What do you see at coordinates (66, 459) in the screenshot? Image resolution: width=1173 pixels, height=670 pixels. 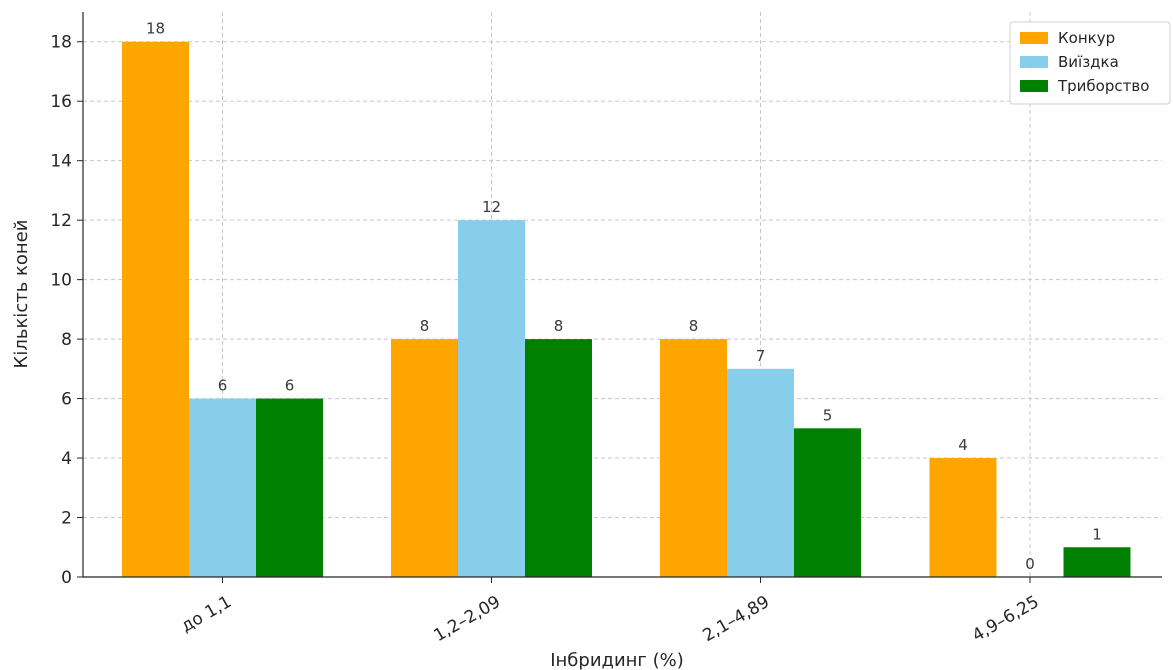 I see `y-tick-label: 4` at bounding box center [66, 459].